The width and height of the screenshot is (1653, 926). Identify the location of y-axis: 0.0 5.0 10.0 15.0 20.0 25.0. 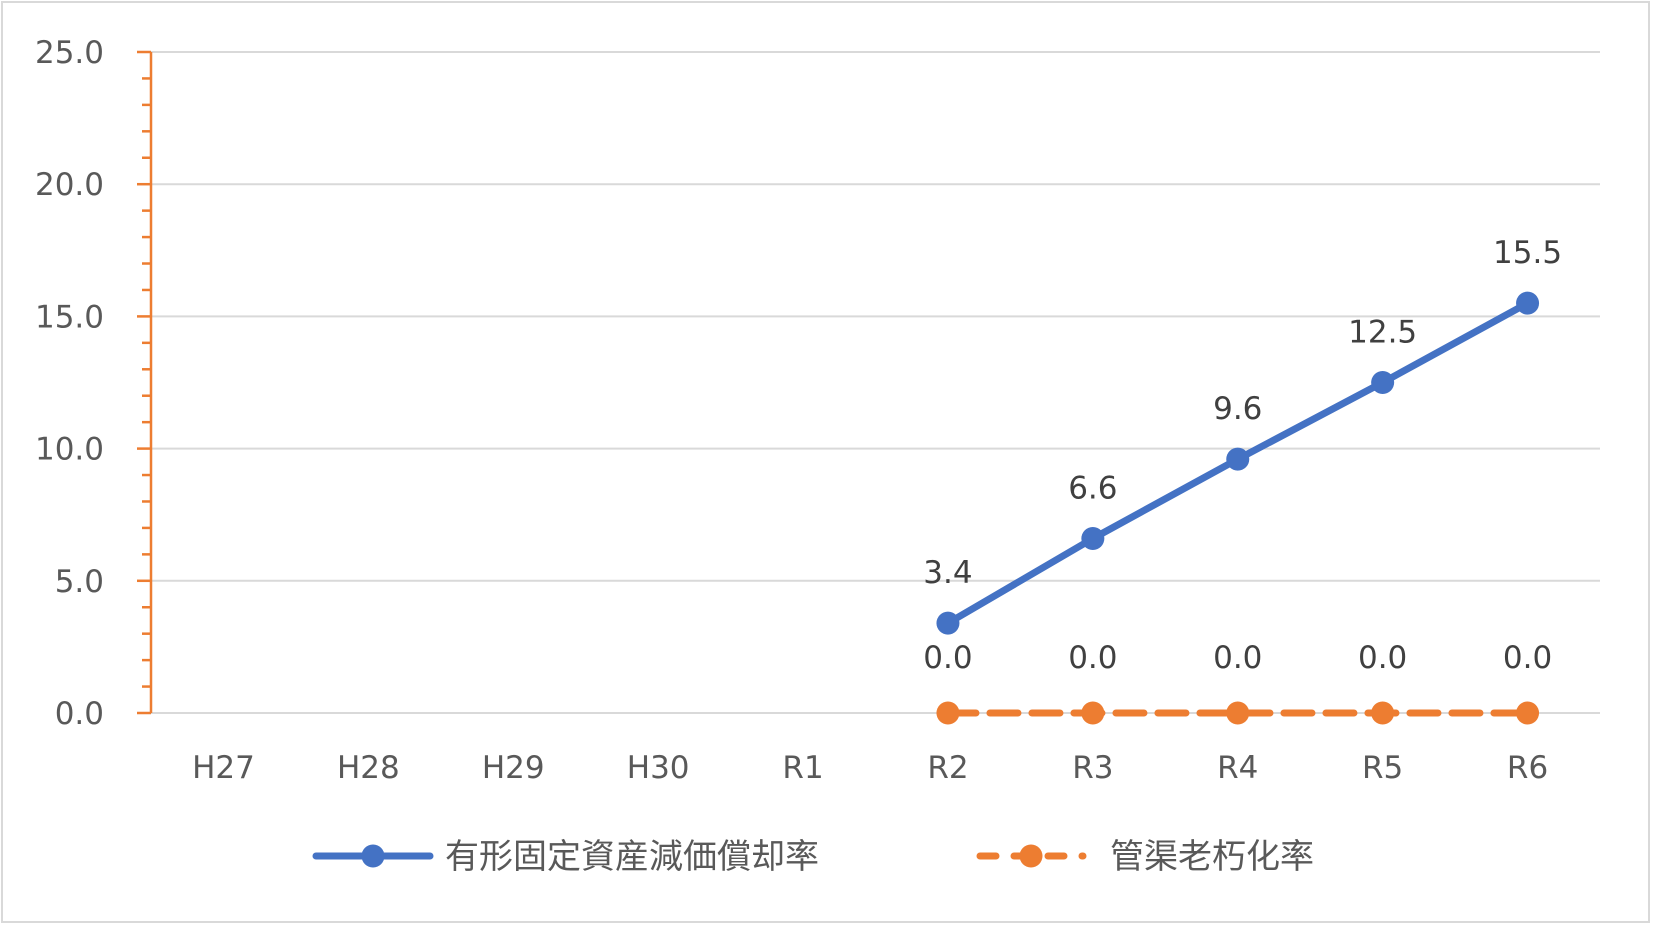
(94, 383).